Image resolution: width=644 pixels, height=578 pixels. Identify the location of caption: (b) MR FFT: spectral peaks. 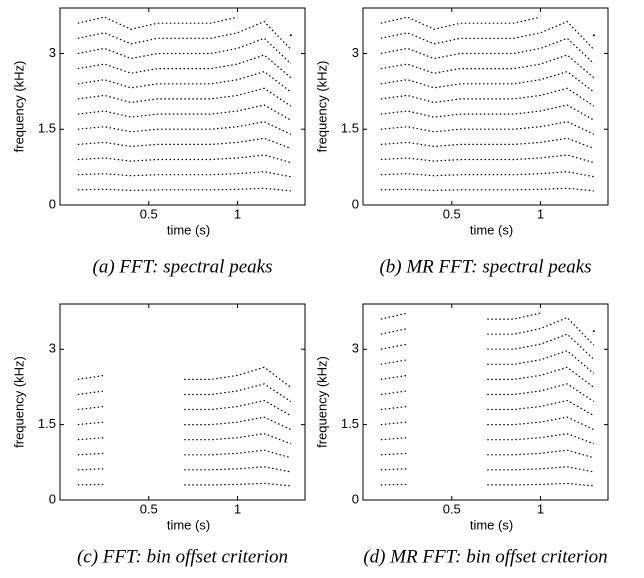
(485, 266).